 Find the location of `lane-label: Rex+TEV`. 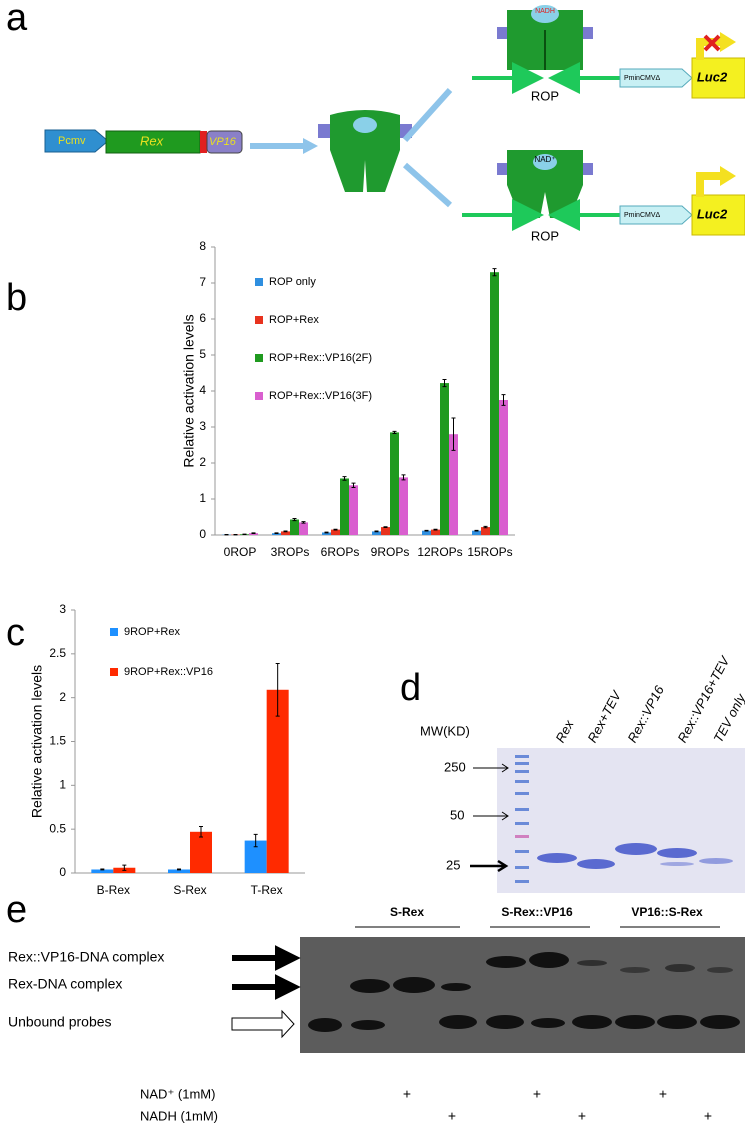

lane-label: Rex+TEV is located at coordinates (604, 716).